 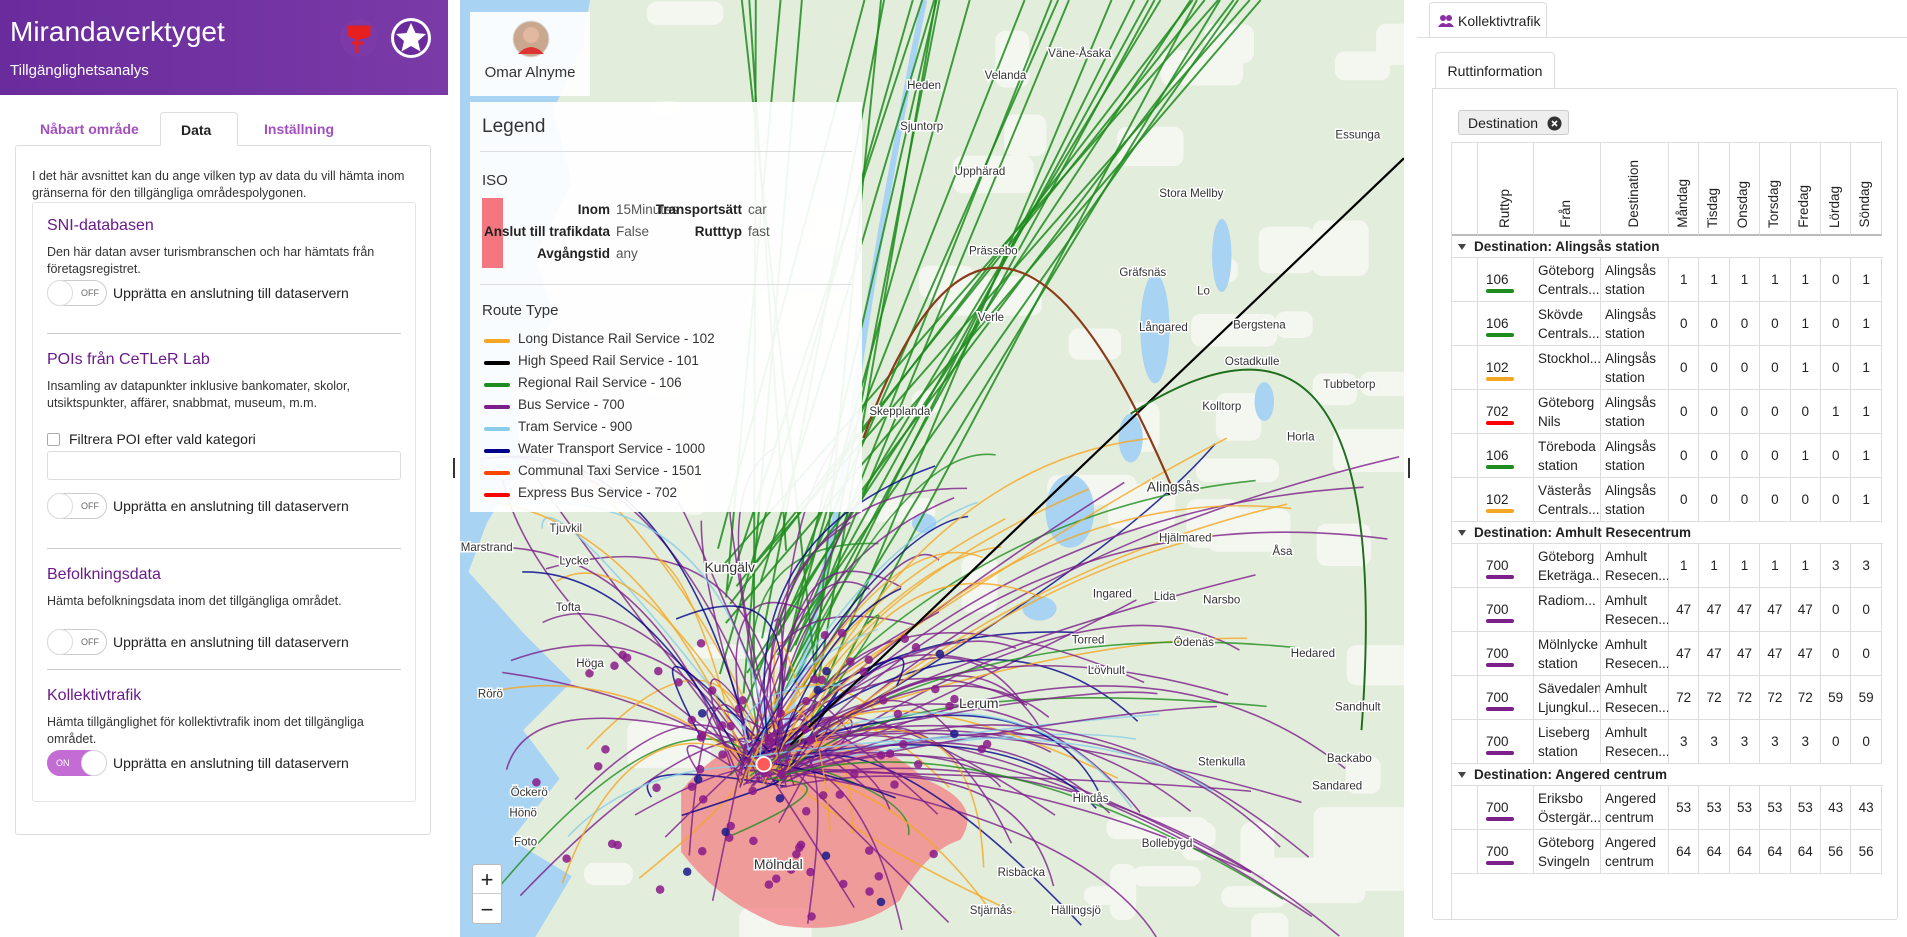 What do you see at coordinates (1506, 566) in the screenshot?
I see `route-cell: 700` at bounding box center [1506, 566].